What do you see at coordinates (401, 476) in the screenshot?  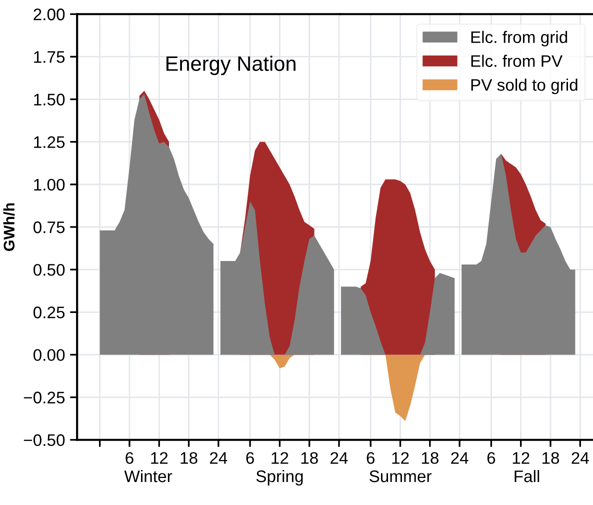 I see `x-axis-title: Summer` at bounding box center [401, 476].